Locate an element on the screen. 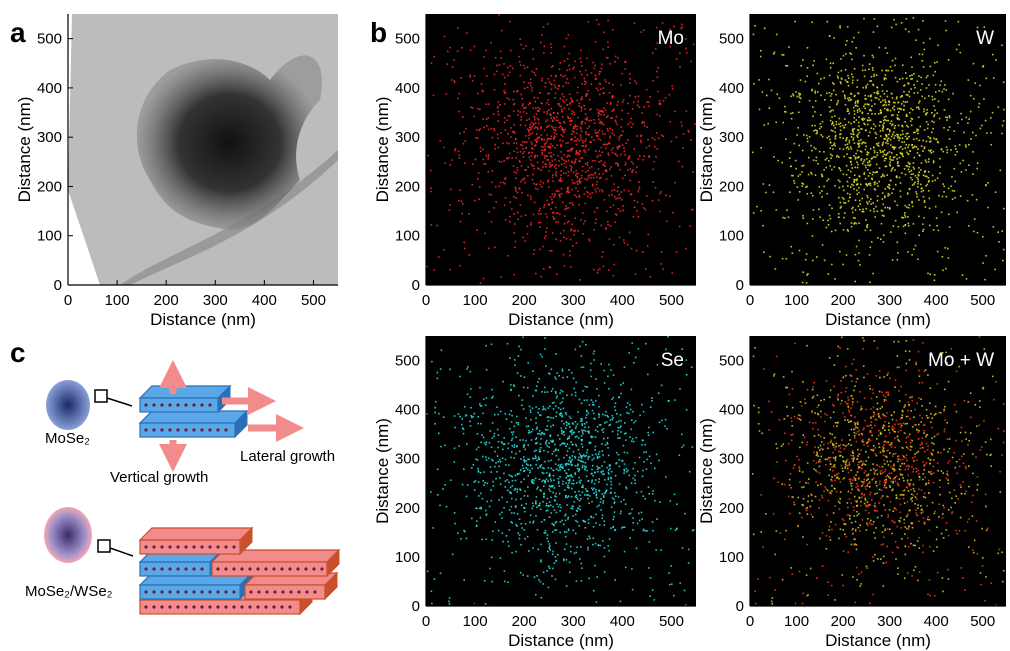  atom is located at coordinates (249, 568).